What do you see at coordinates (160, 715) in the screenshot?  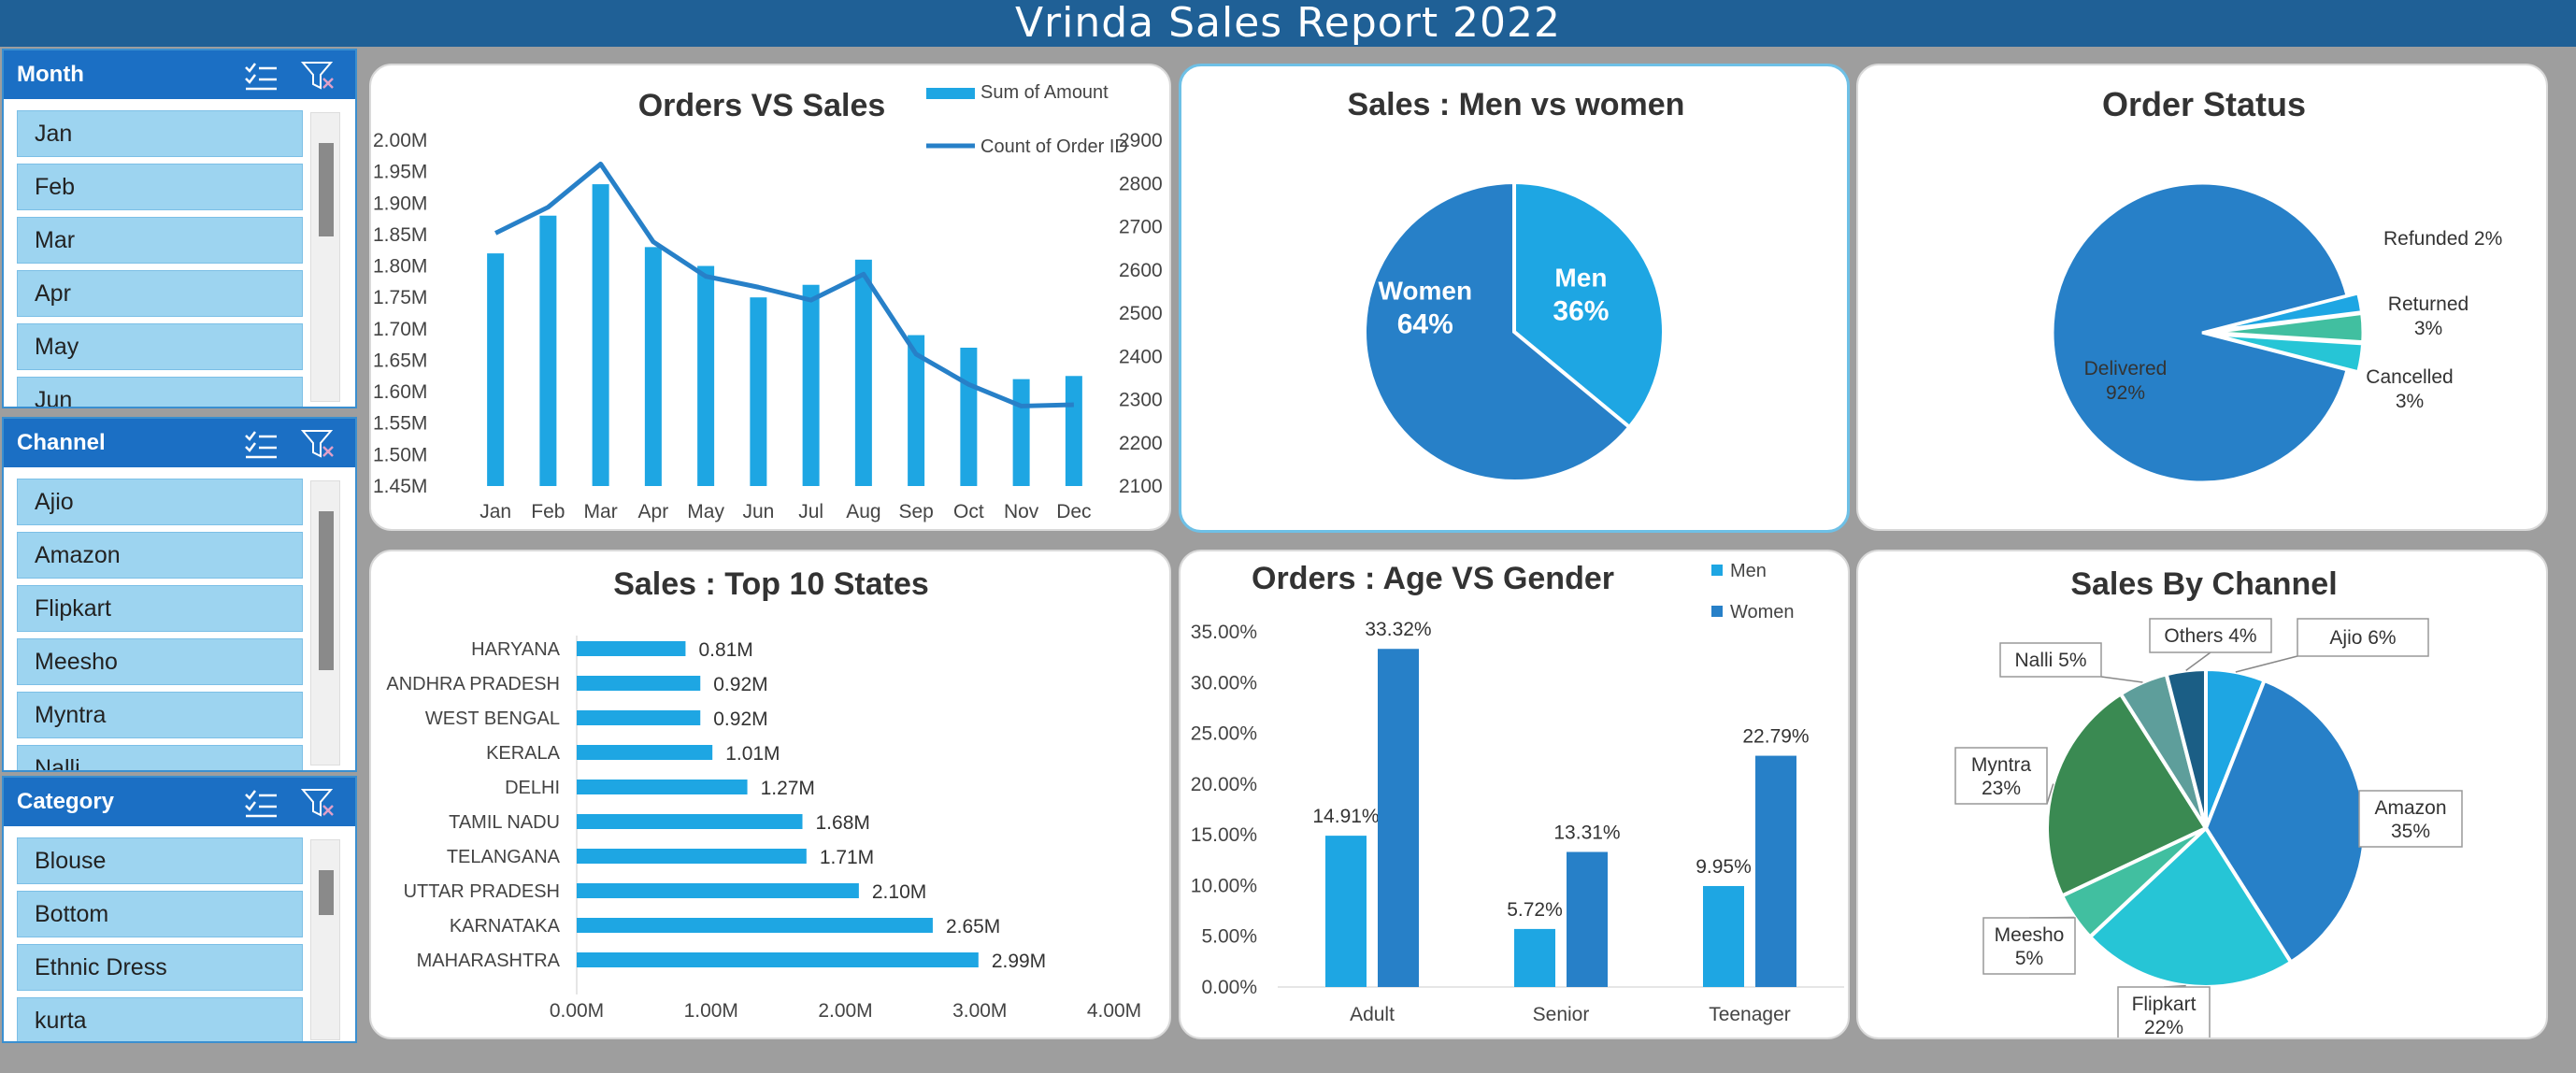 I see `slicer-item: Myntra` at bounding box center [160, 715].